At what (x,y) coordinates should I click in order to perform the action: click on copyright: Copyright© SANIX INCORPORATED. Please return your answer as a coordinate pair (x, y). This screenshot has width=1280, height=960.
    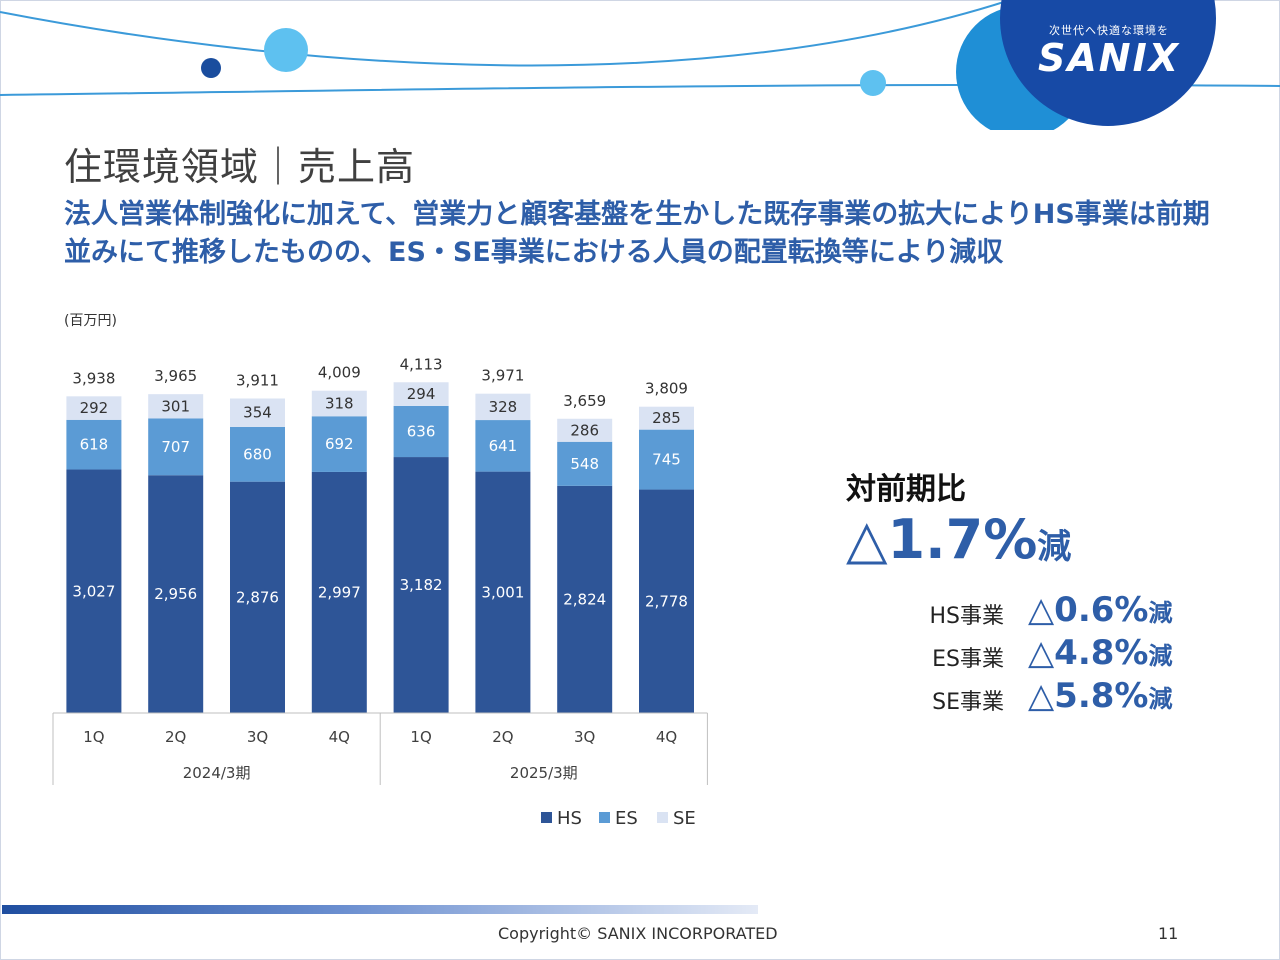
    Looking at the image, I should click on (638, 933).